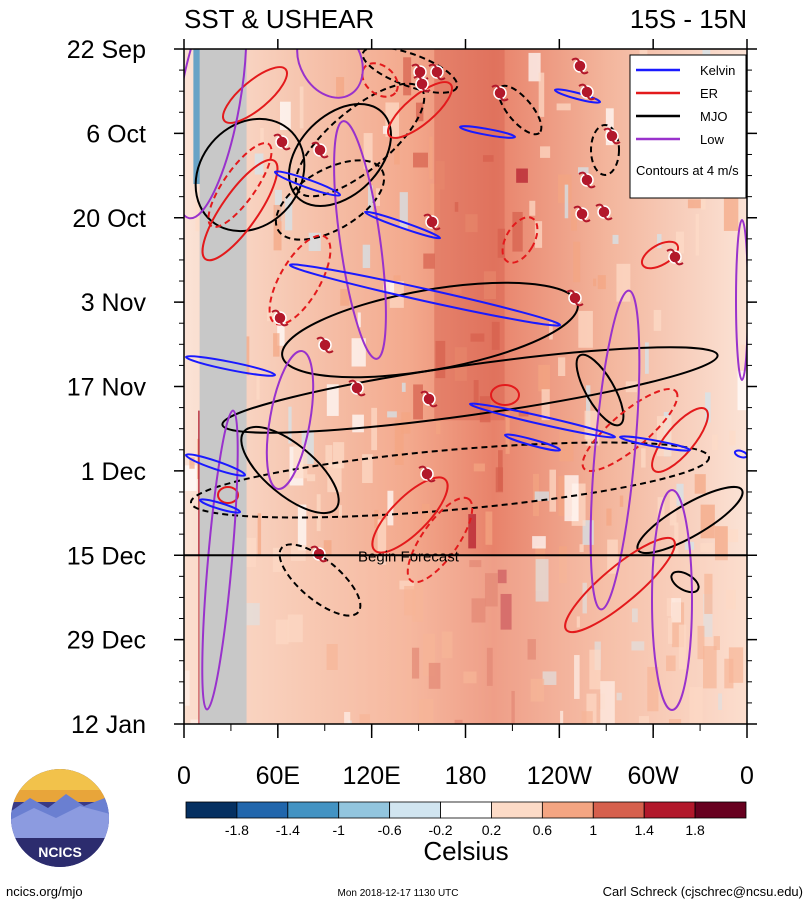 The image size is (809, 907). What do you see at coordinates (114, 303) in the screenshot?
I see `y-tick-label: 3 Nov` at bounding box center [114, 303].